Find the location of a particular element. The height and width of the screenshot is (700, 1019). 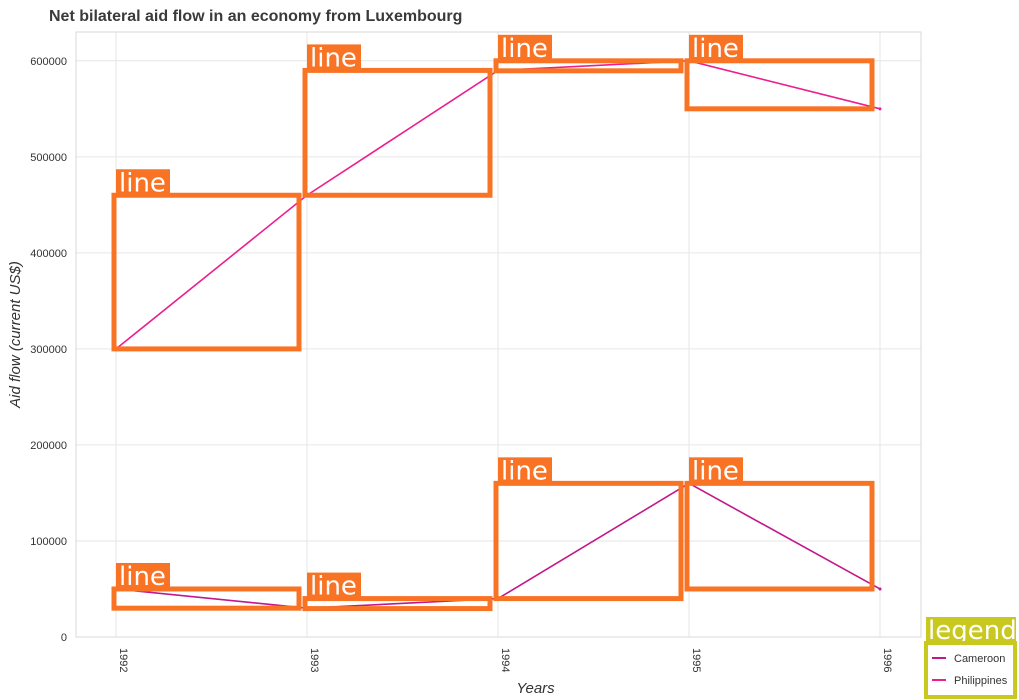

legend-entry: Cameroon is located at coordinates (979, 659).